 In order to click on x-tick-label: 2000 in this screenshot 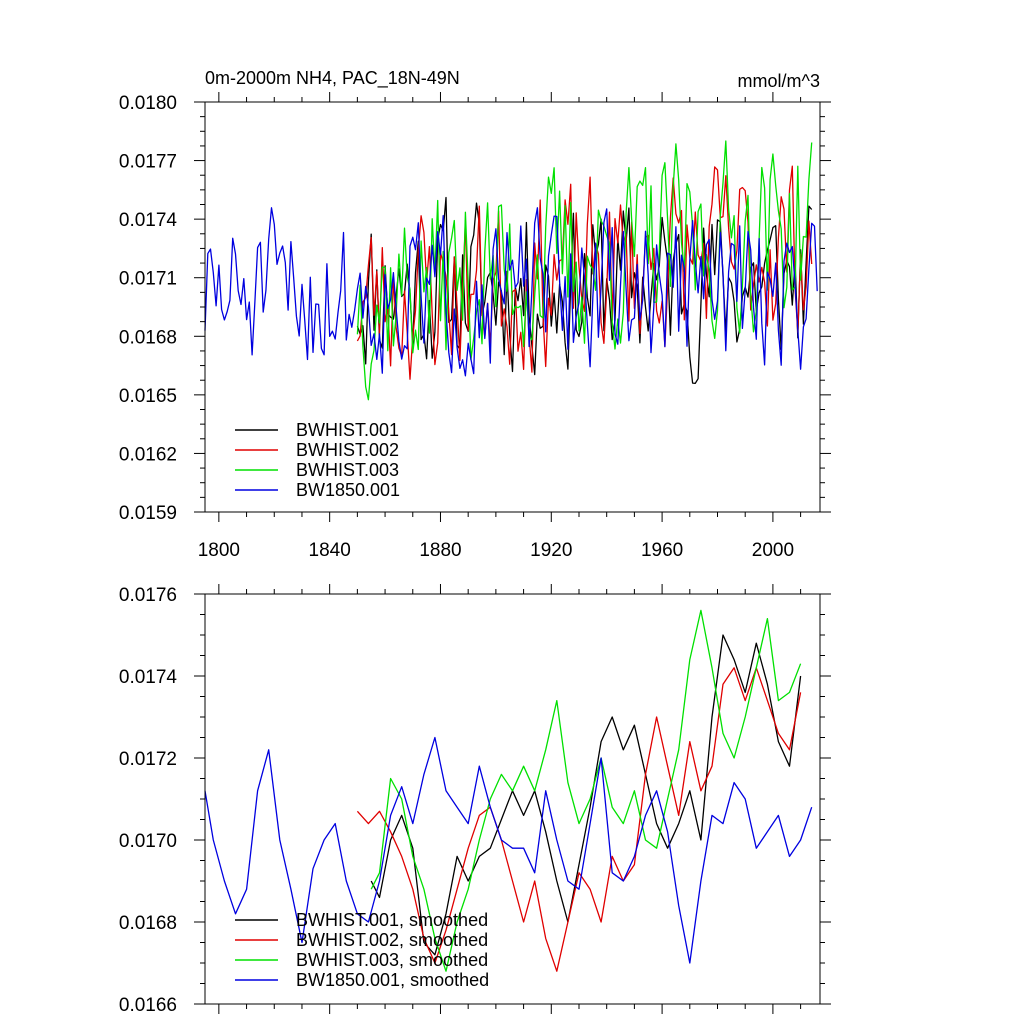, I will do `click(773, 550)`.